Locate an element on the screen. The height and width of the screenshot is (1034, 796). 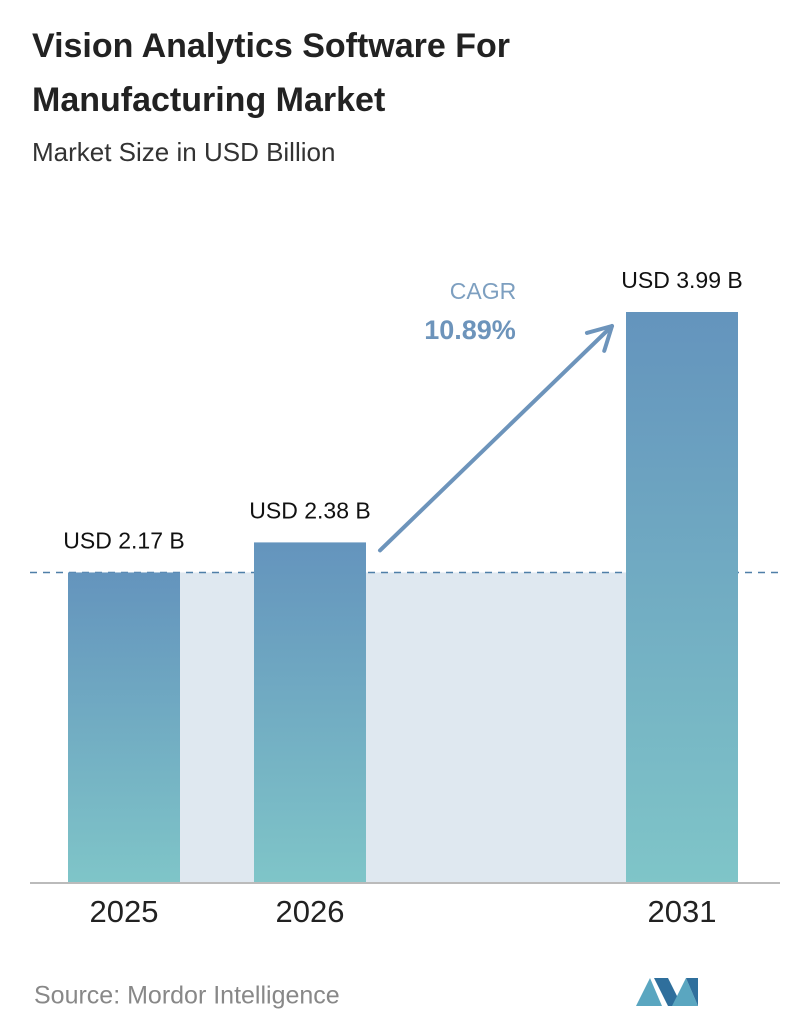
annotation: CAGR is located at coordinates (483, 291).